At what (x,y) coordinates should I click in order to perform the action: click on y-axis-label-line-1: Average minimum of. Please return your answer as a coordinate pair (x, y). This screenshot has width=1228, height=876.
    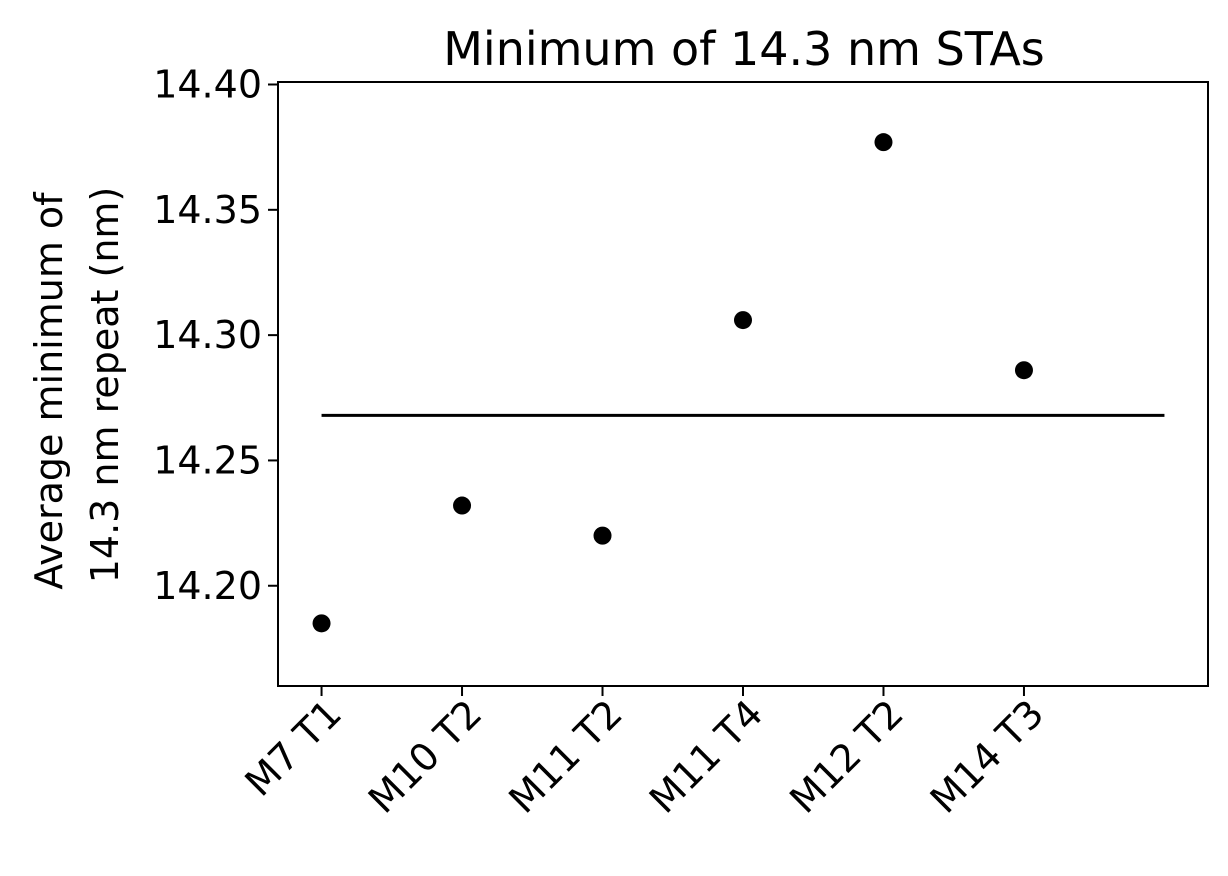
    Looking at the image, I should click on (49, 390).